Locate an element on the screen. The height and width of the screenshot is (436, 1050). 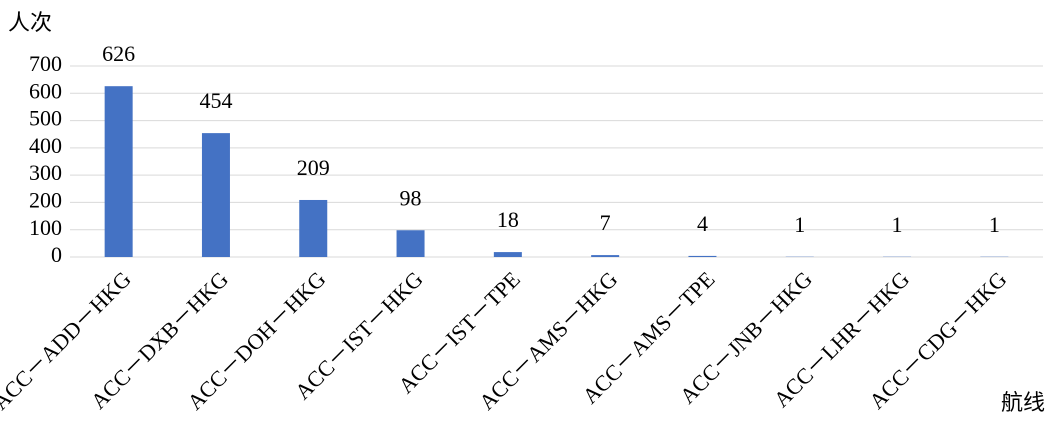
y-tick-label: 300 is located at coordinates (45, 172).